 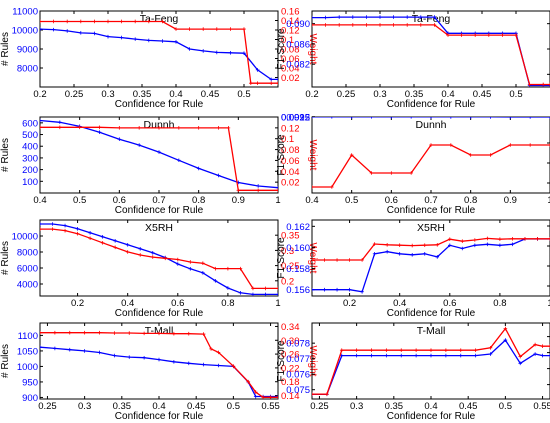 What do you see at coordinates (298, 390) in the screenshot?
I see `y-left-tick-label: 0.075` at bounding box center [298, 390].